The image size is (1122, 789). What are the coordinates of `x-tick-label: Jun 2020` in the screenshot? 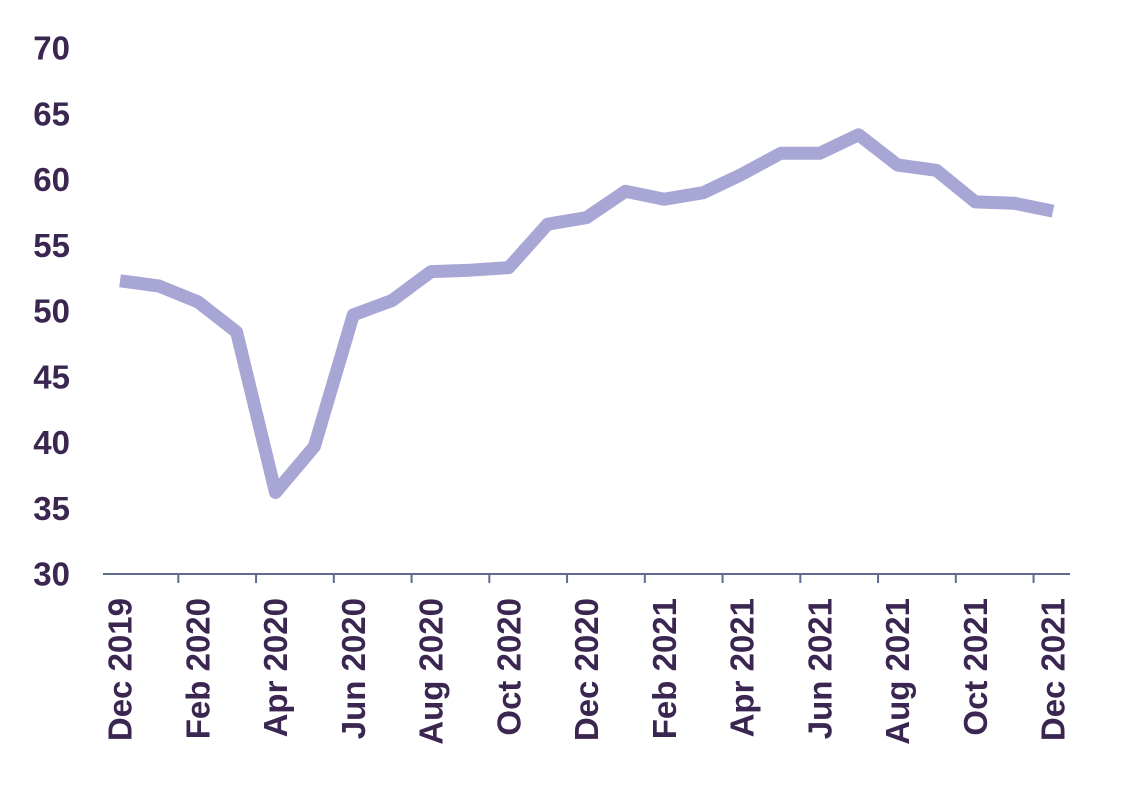 It's located at (353, 668).